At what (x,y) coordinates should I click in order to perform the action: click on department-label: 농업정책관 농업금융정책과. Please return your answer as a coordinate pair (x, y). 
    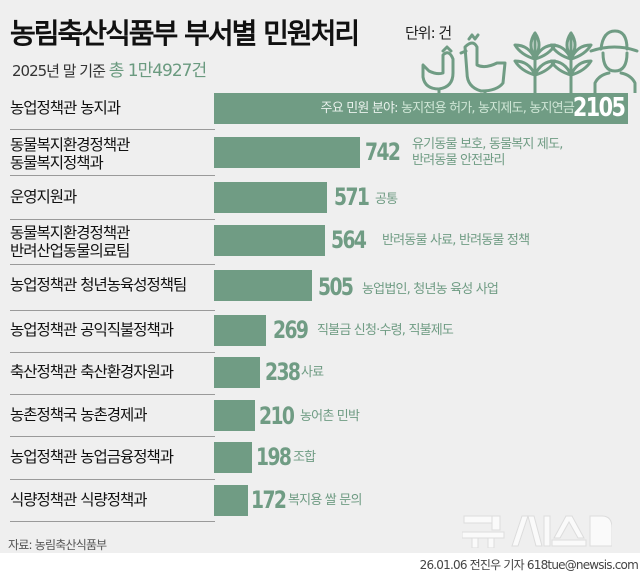
    Looking at the image, I should click on (92, 457).